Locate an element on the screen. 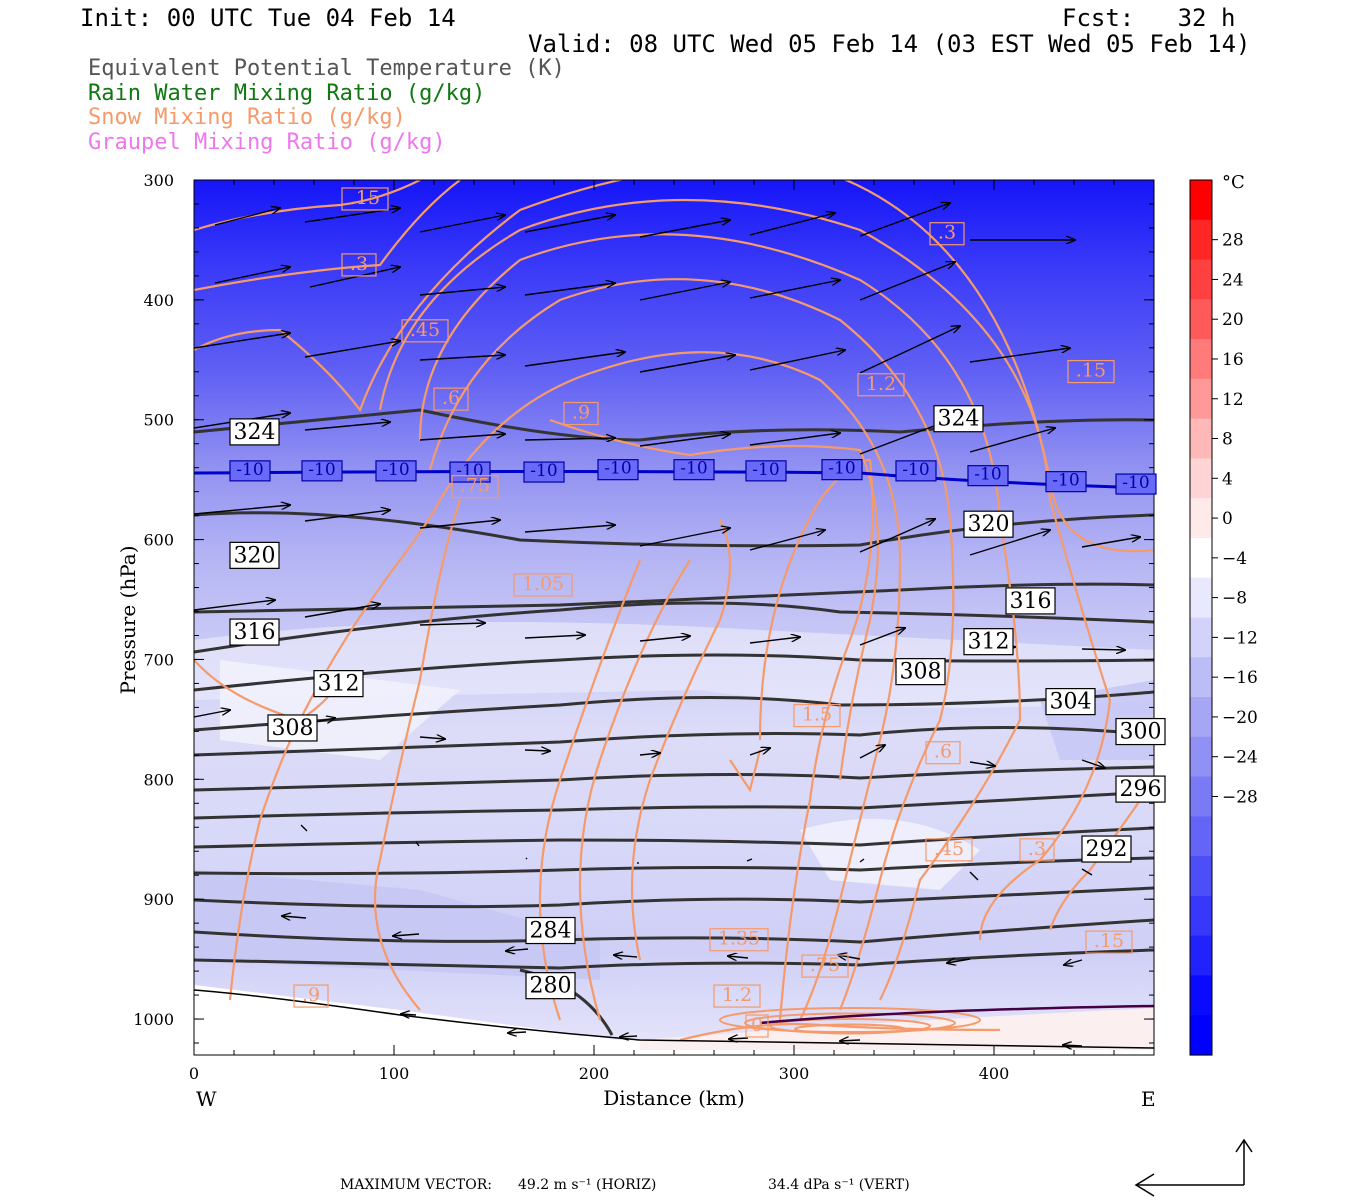 The image size is (1350, 1200). theta-e-label-text: 308 is located at coordinates (293, 728).